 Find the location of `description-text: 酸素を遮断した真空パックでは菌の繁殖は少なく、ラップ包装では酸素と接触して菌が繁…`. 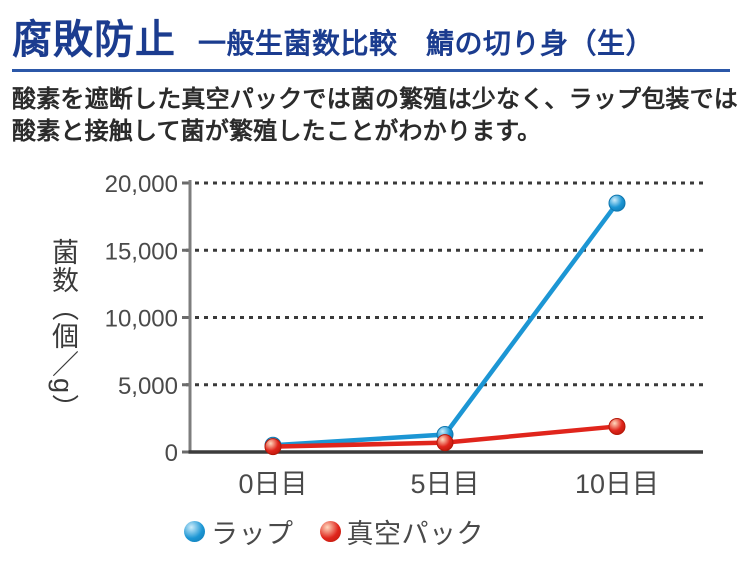

description-text: 酸素を遮断した真空パックでは菌の繁殖は少なく、ラップ包装では酸素と接触して菌が繁… is located at coordinates (375, 115).